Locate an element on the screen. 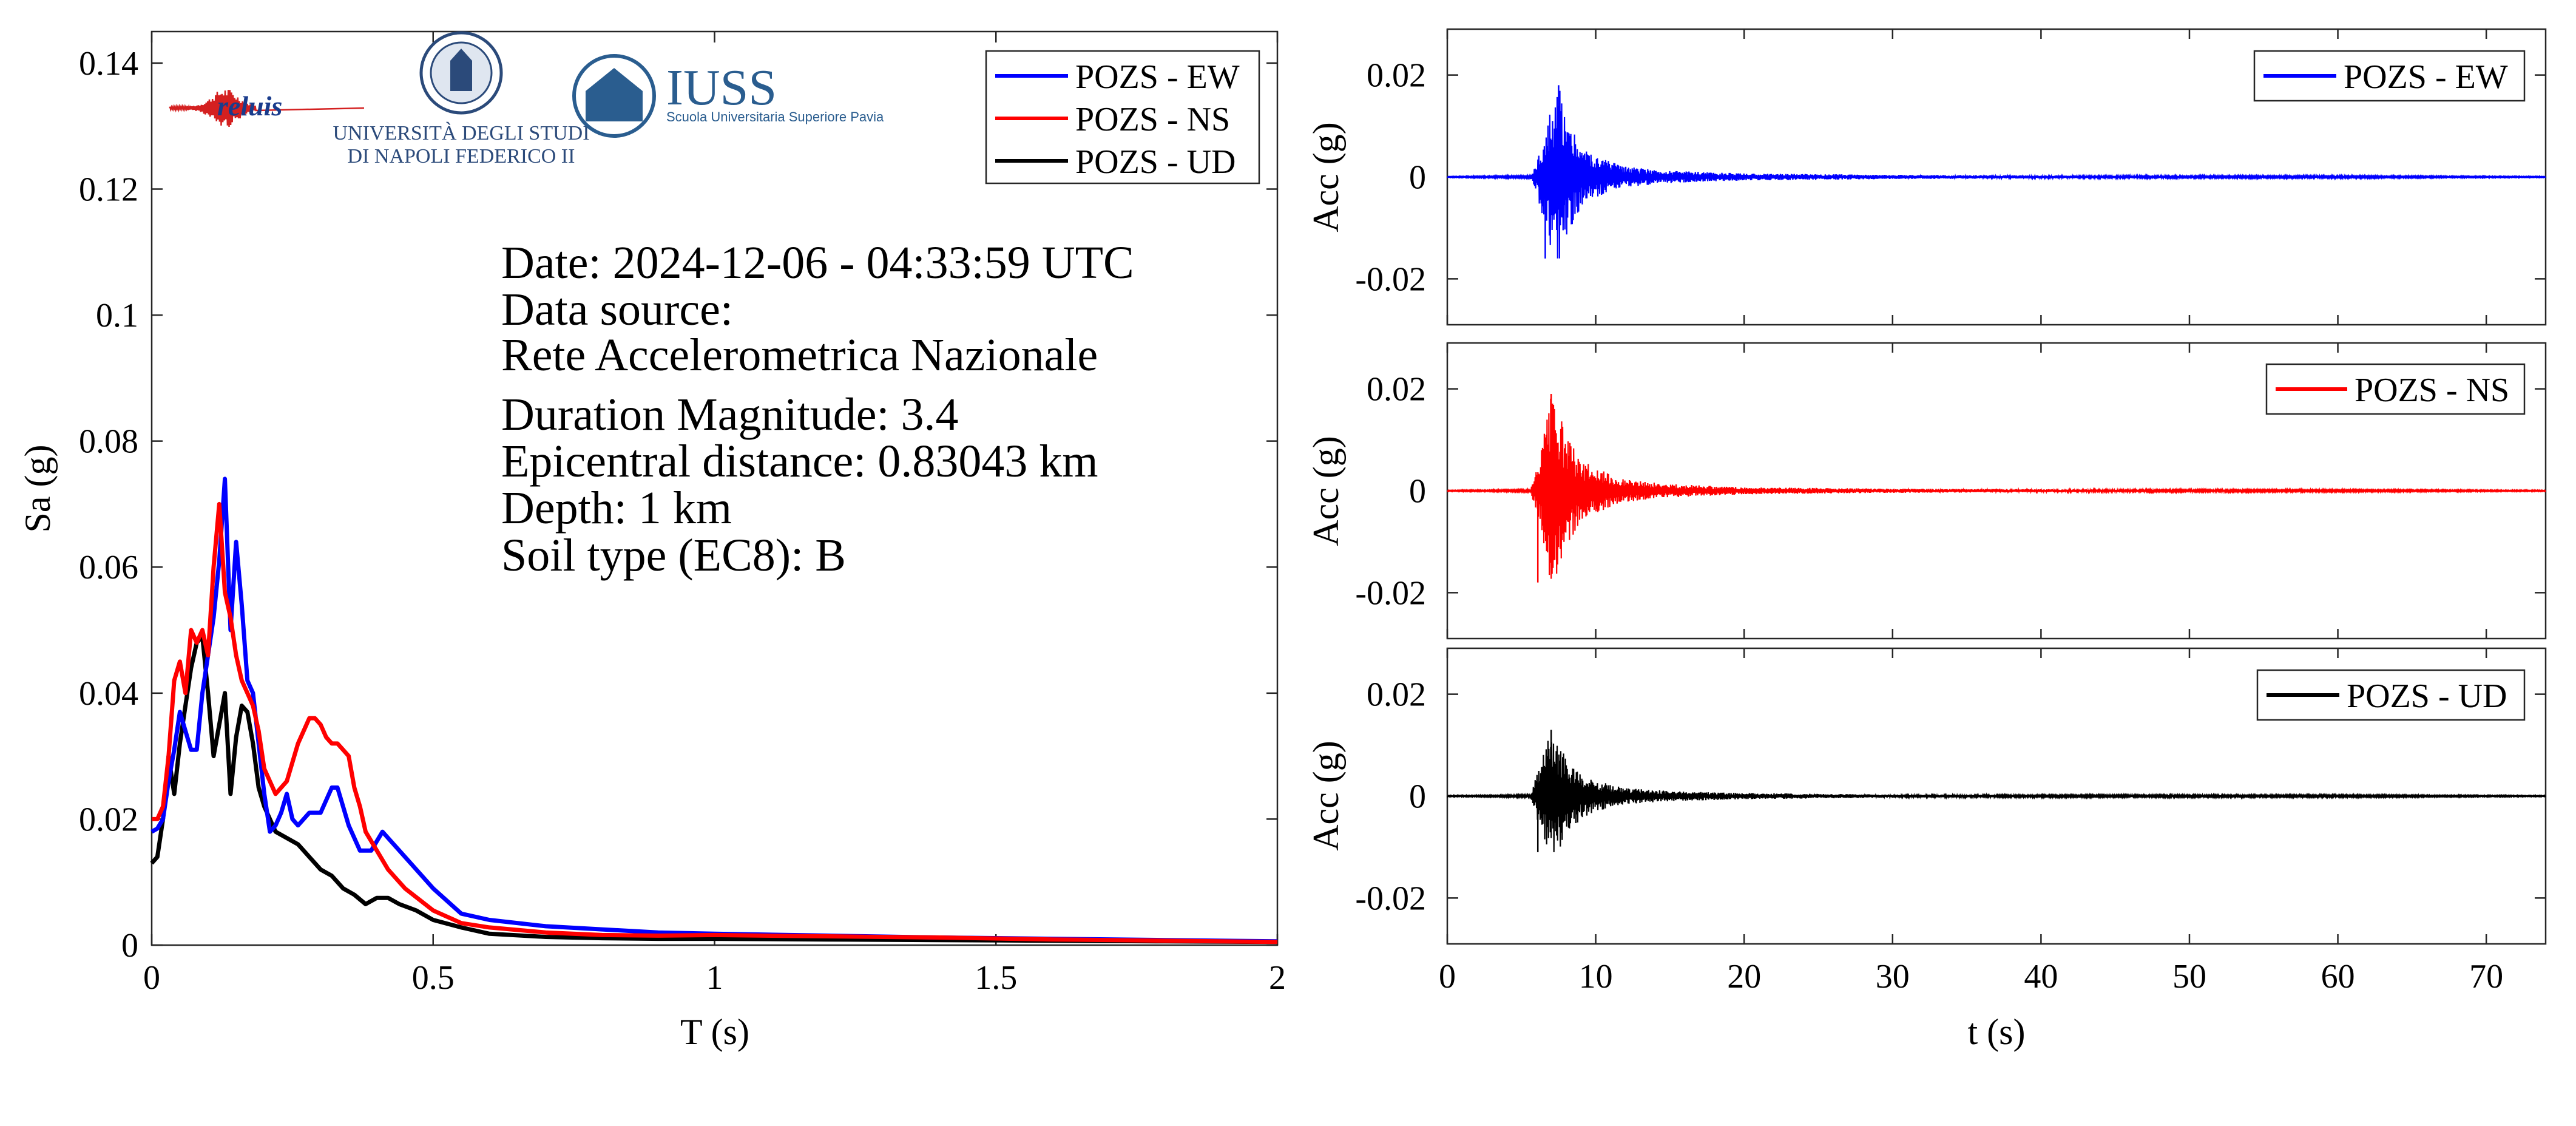 This screenshot has height=1126, width=2576. iuss-title: IUSS is located at coordinates (721, 87).